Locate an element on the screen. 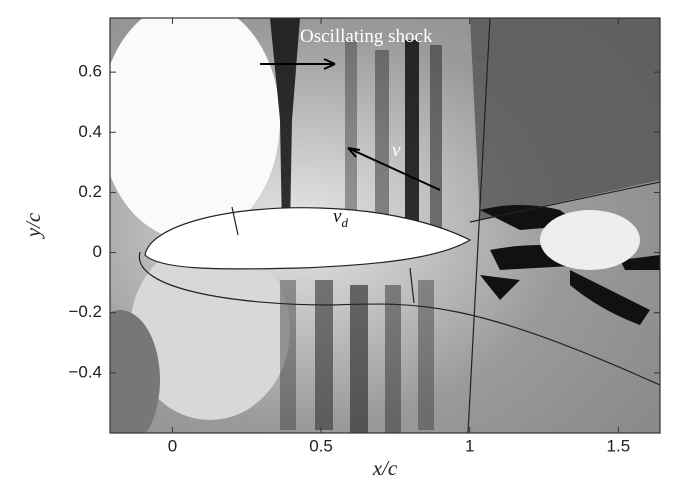 The image size is (696, 492). y-tick-label: 0.6 is located at coordinates (90, 71).